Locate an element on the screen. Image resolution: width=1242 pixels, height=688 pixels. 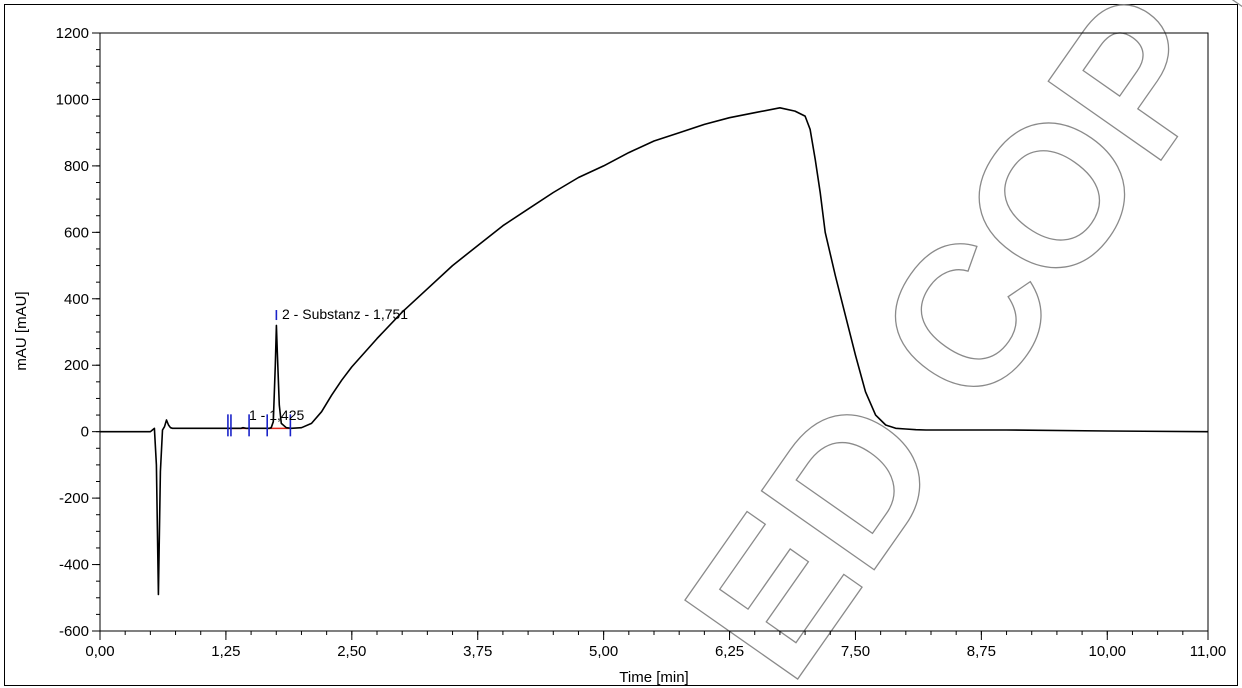
y-tick-label: 0 is located at coordinates (85, 432).